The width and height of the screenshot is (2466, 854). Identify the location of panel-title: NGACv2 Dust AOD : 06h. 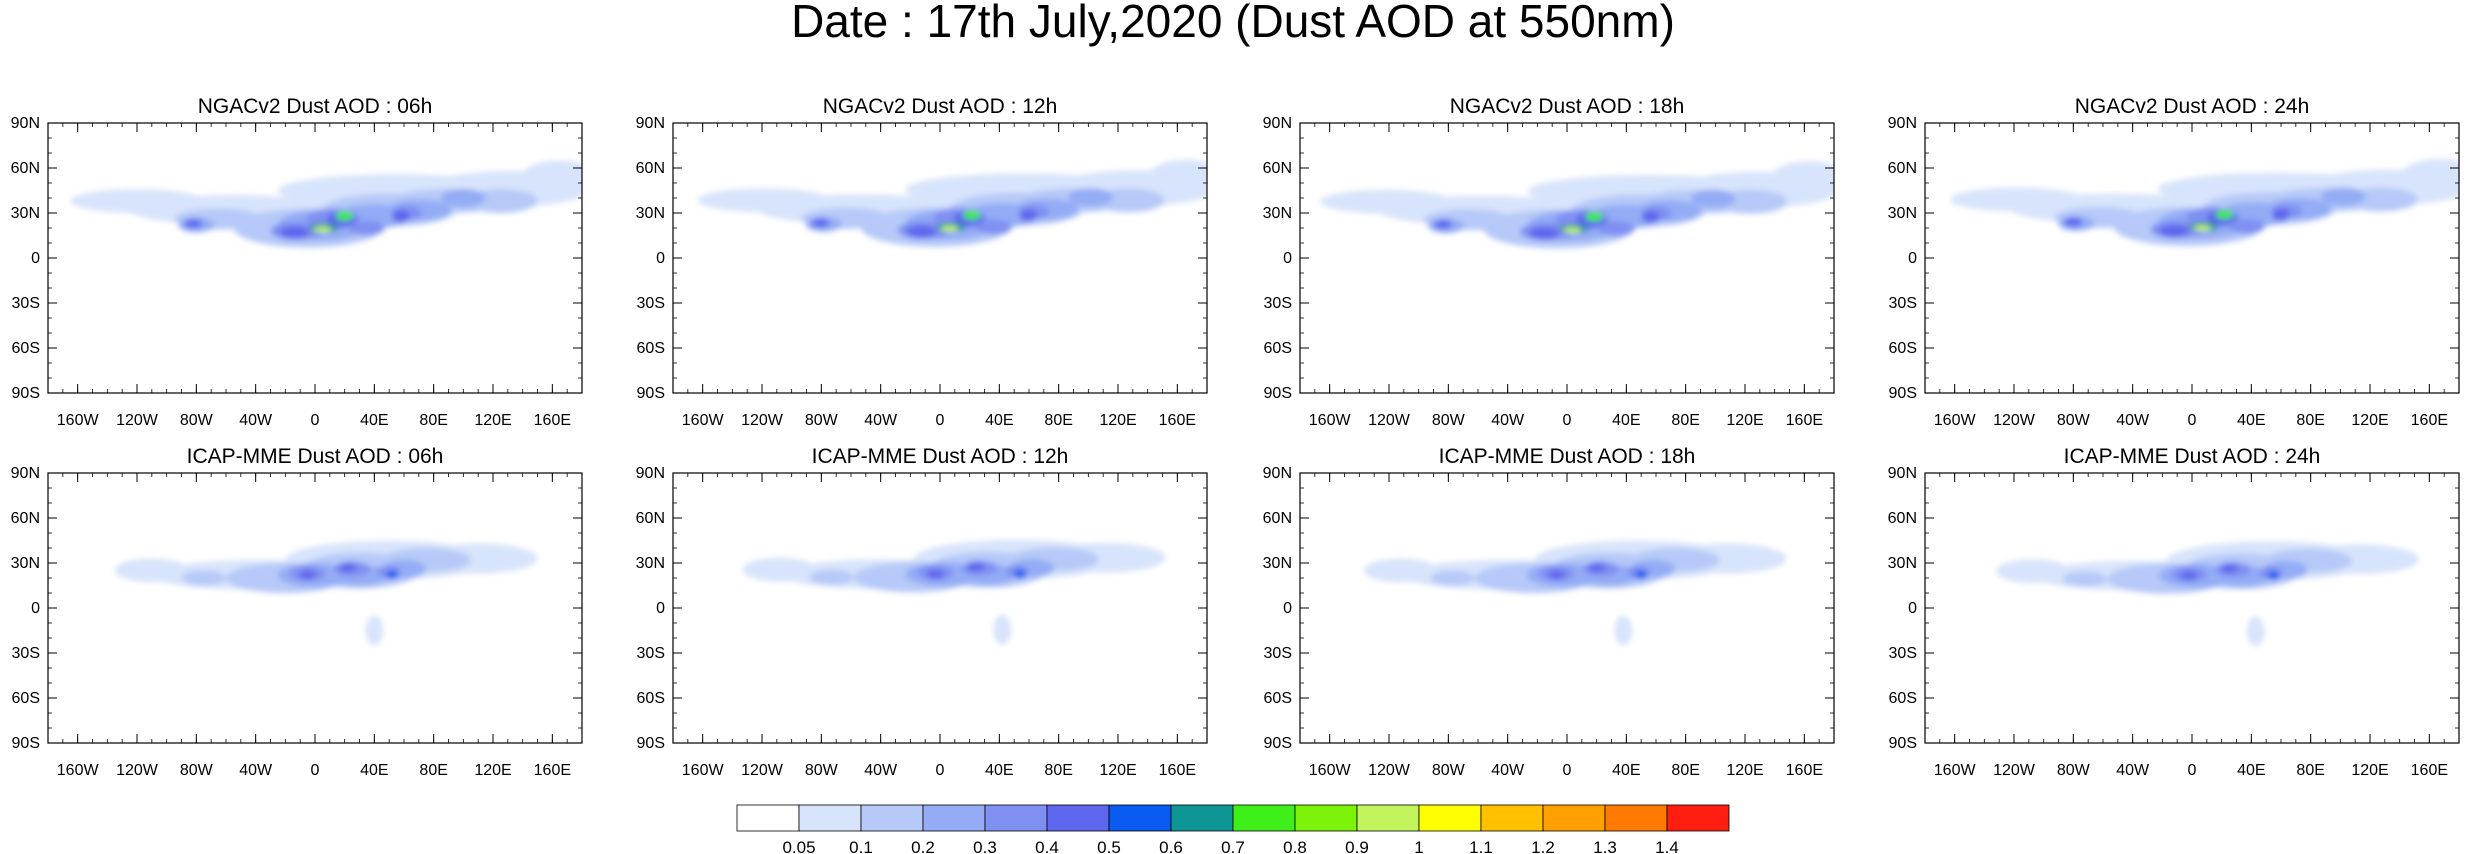
(315, 106).